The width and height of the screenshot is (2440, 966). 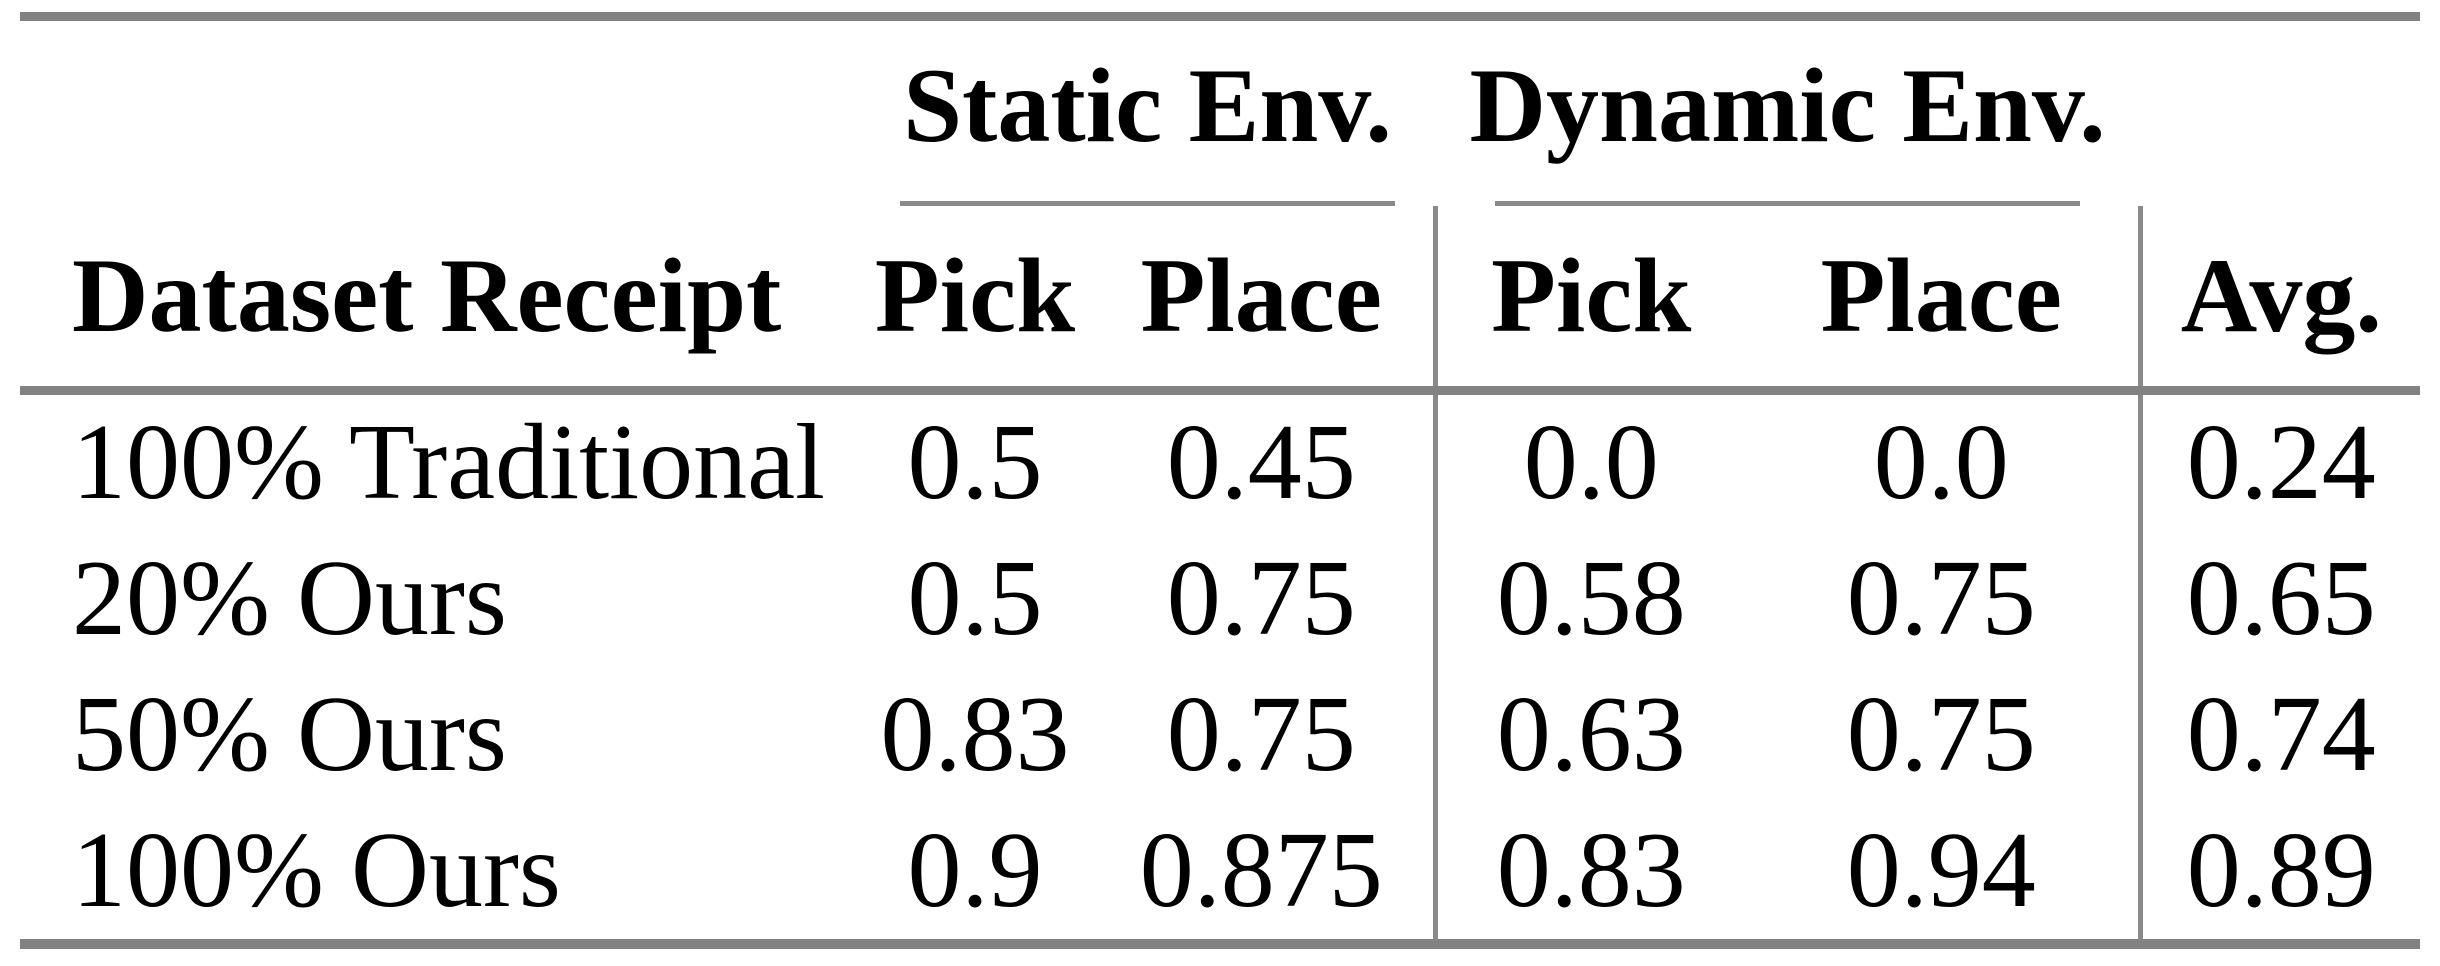 I want to click on group-row-spacer-left, so click(x=440, y=112).